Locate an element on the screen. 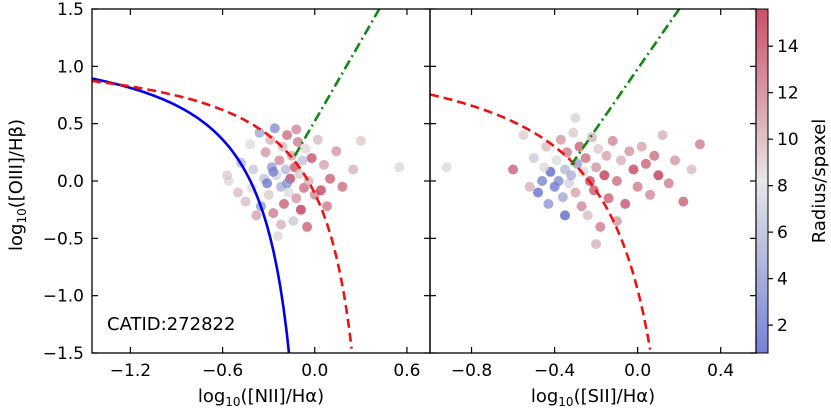  x-tick-label-sii-2: 0.0 is located at coordinates (637, 371).